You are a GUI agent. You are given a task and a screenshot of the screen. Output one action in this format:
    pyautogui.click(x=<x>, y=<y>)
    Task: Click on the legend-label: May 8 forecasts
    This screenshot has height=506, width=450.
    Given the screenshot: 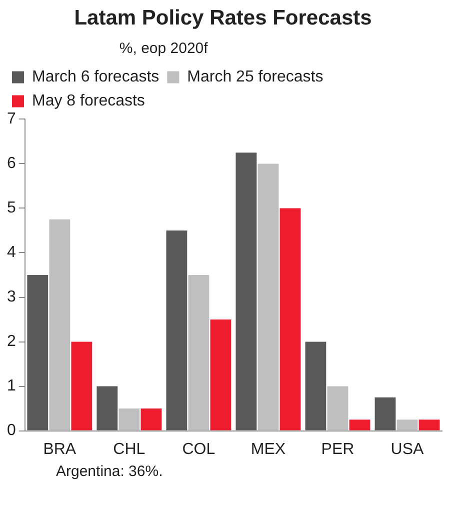 What is the action you would take?
    pyautogui.click(x=88, y=101)
    